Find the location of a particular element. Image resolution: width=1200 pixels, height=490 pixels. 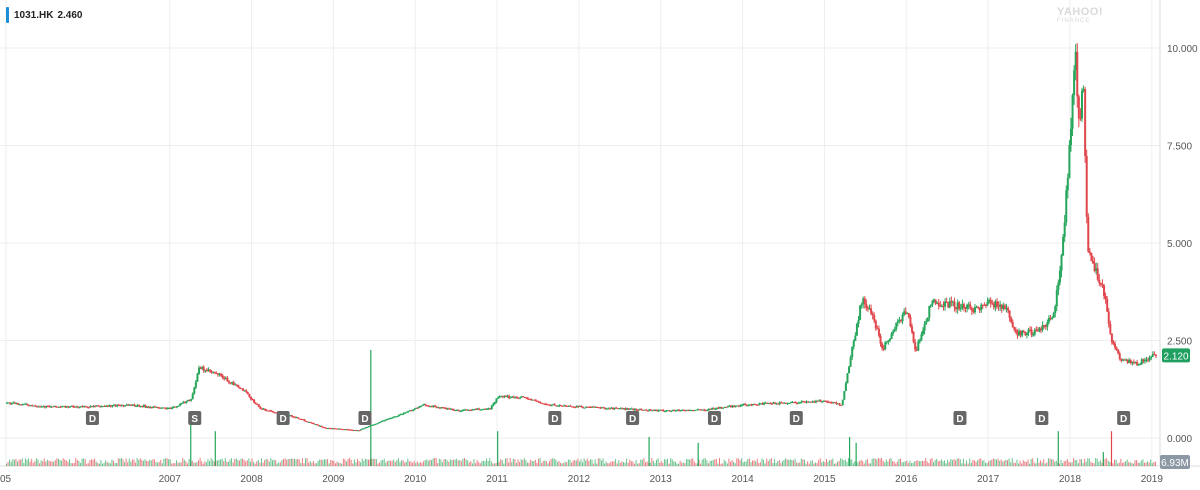

chart-legend: 1031.HK 2.460 is located at coordinates (46, 15).